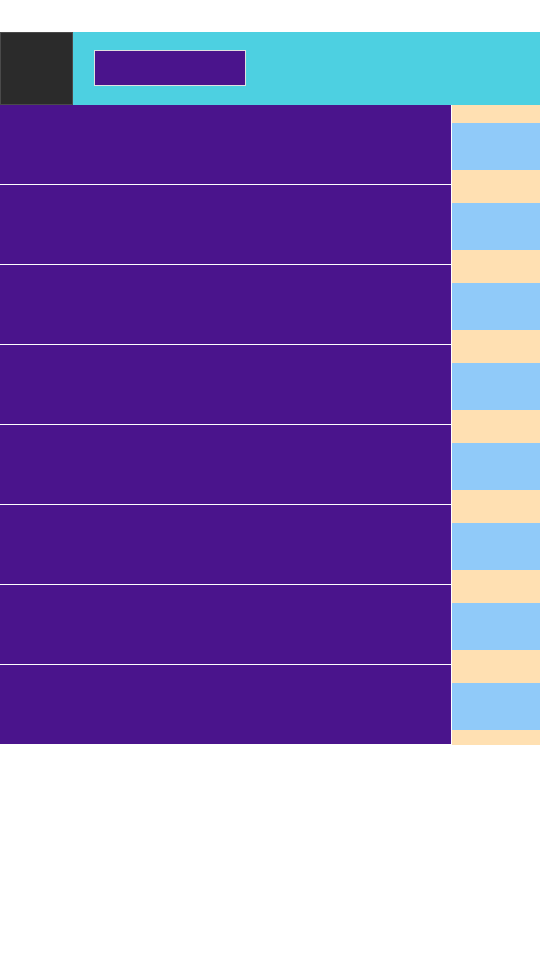 The height and width of the screenshot is (960, 540). What do you see at coordinates (170, 68) in the screenshot?
I see `page-title` at bounding box center [170, 68].